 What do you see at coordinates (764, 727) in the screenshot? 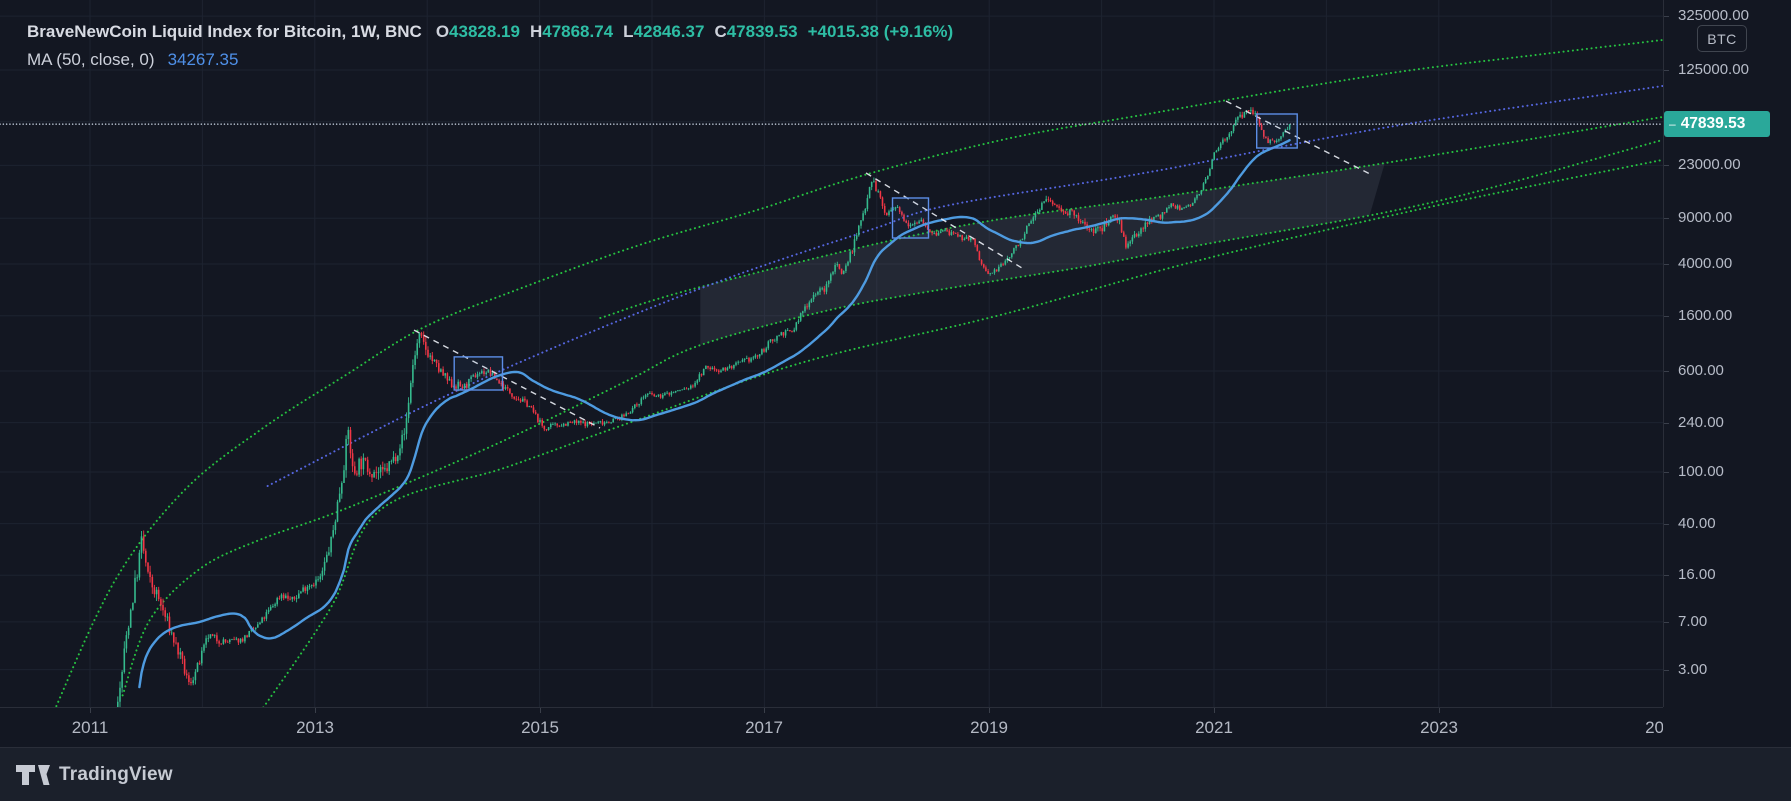
I see `time-axis-label: 2017` at bounding box center [764, 727].